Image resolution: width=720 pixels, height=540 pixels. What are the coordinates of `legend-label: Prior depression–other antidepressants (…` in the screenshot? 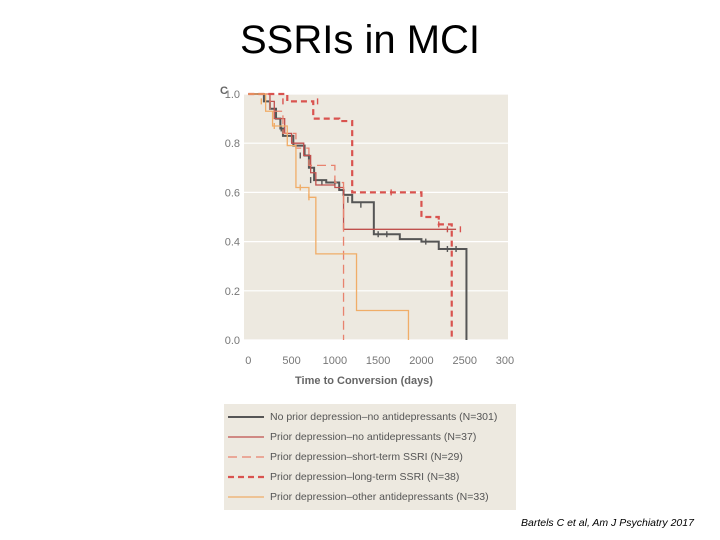 It's located at (379, 497).